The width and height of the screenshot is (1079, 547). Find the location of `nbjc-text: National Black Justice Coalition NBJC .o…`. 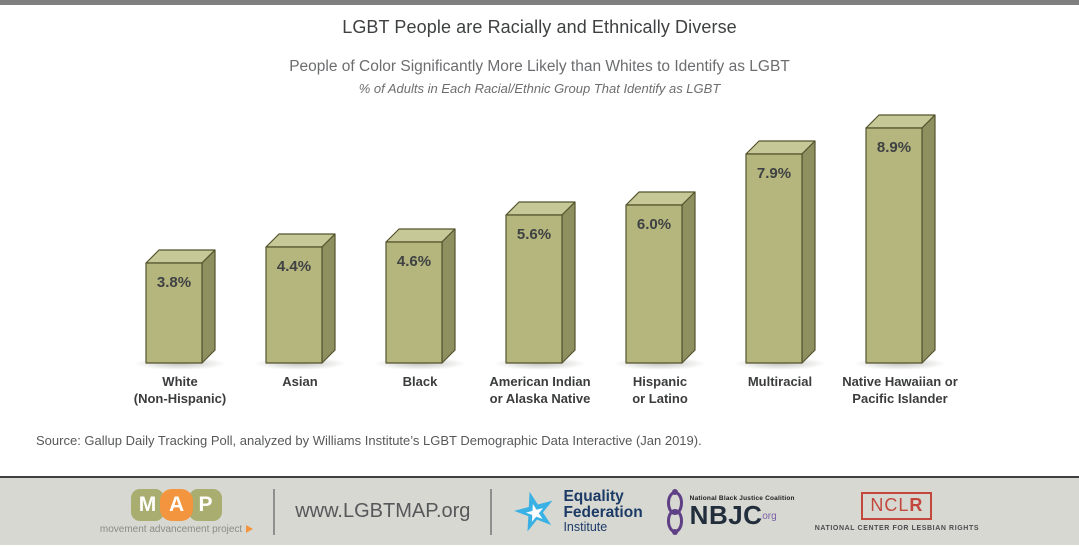

nbjc-text: National Black Justice Coalition NBJC .o… is located at coordinates (742, 511).